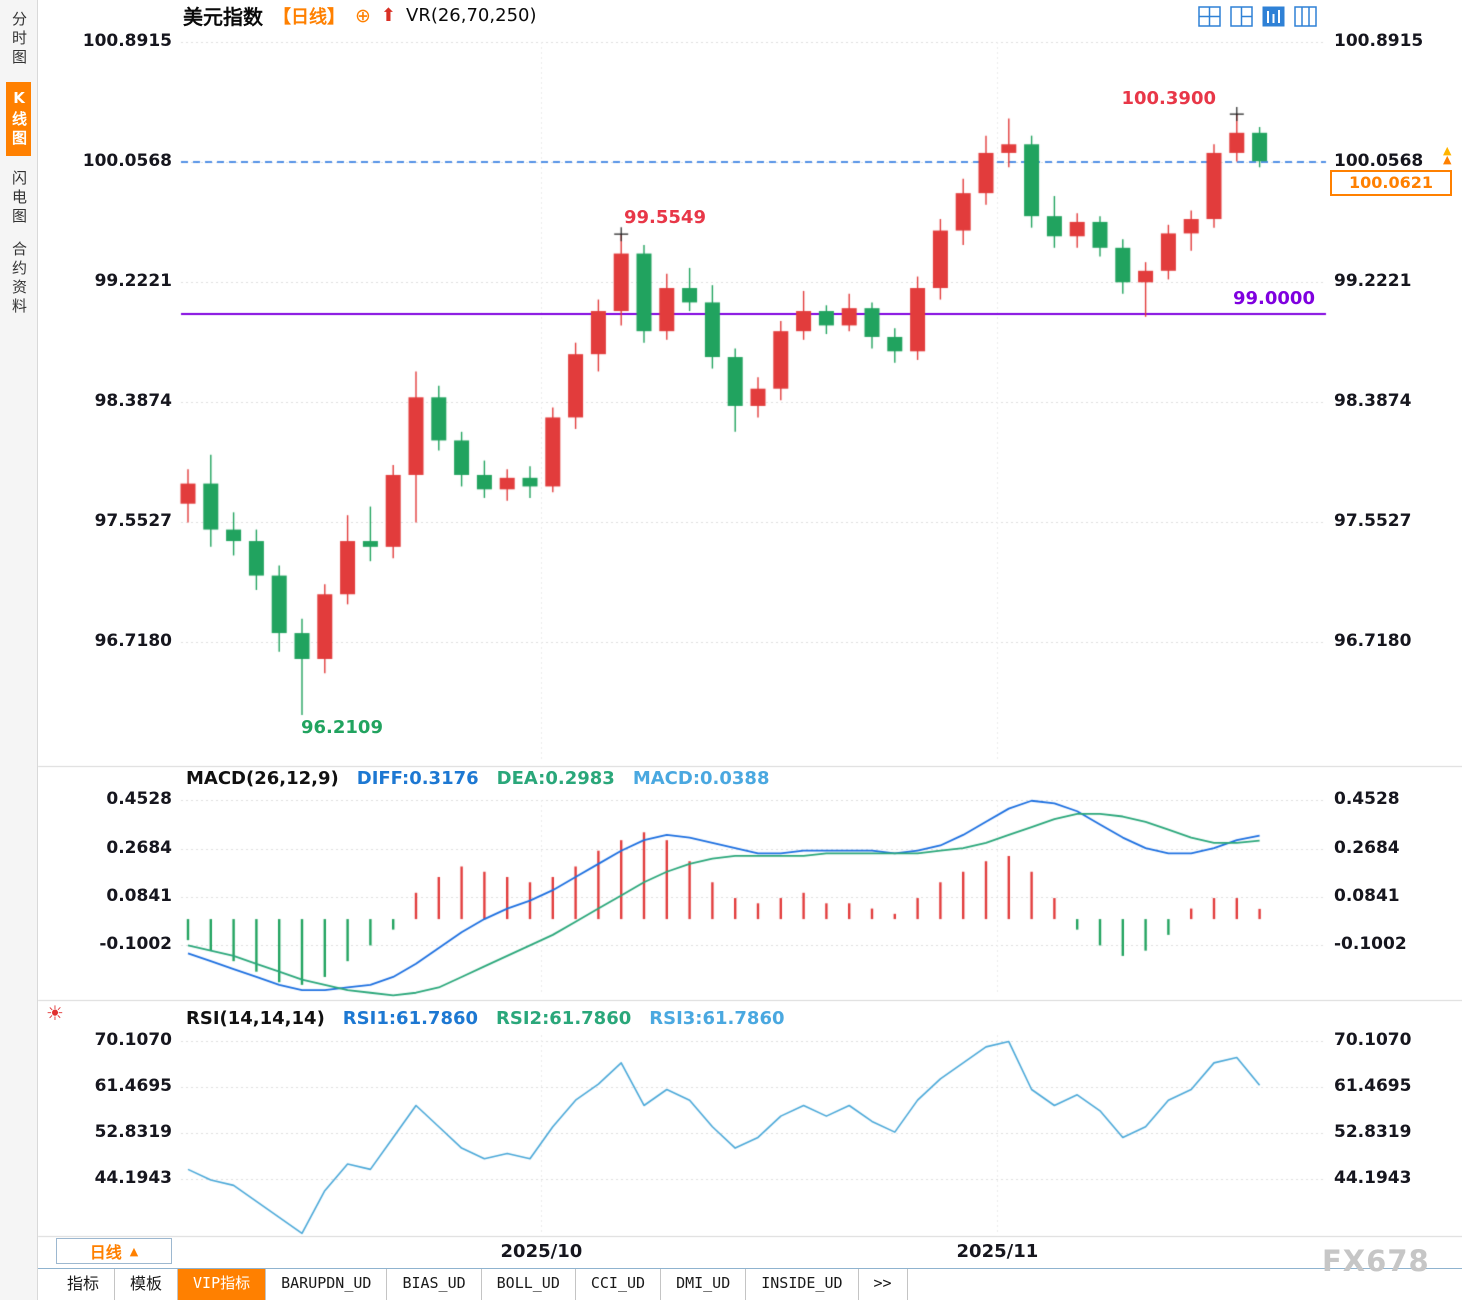  What do you see at coordinates (417, 778) in the screenshot?
I see `macd-diff-value: DIFF:0.3176` at bounding box center [417, 778].